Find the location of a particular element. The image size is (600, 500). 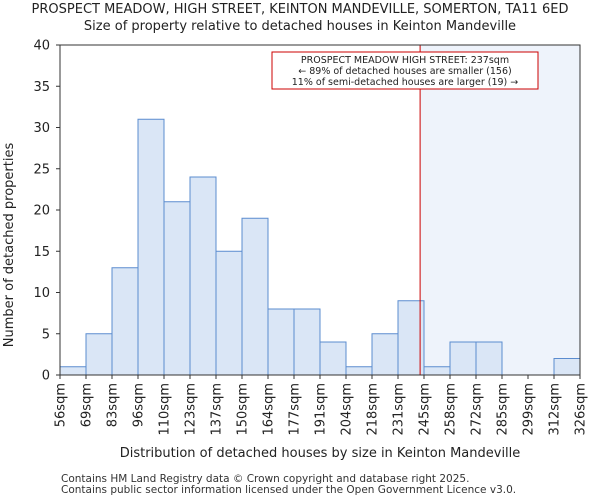

x-tick-label: 110sqm is located at coordinates (165, 409).